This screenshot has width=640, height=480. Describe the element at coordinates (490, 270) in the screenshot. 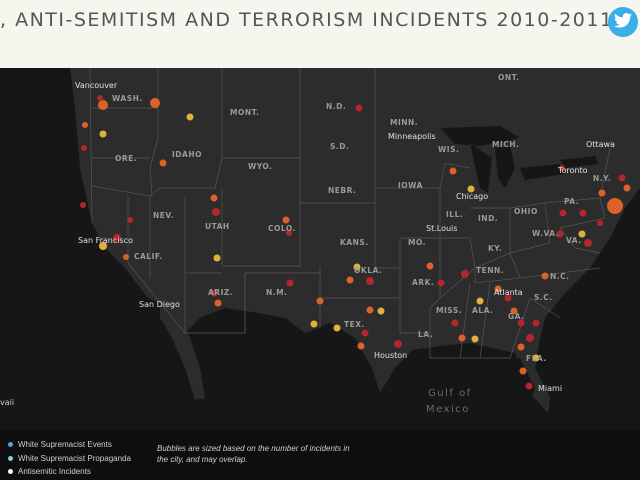

I see `state-label: TENN.` at that location.